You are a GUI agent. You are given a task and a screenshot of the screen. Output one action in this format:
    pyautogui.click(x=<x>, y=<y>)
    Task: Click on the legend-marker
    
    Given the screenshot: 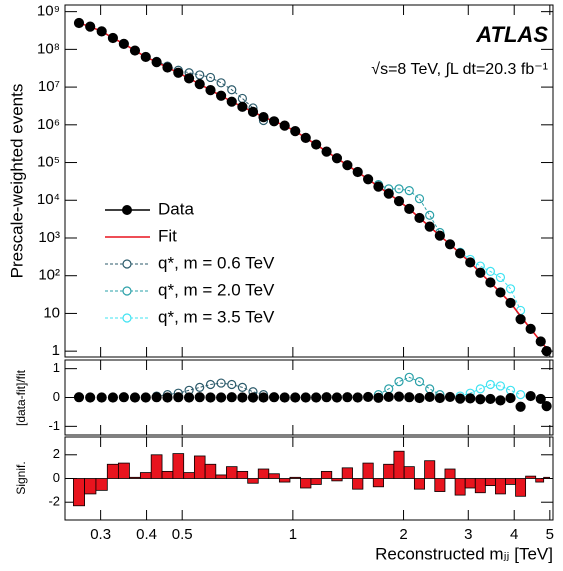 What is the action you would take?
    pyautogui.click(x=127, y=318)
    